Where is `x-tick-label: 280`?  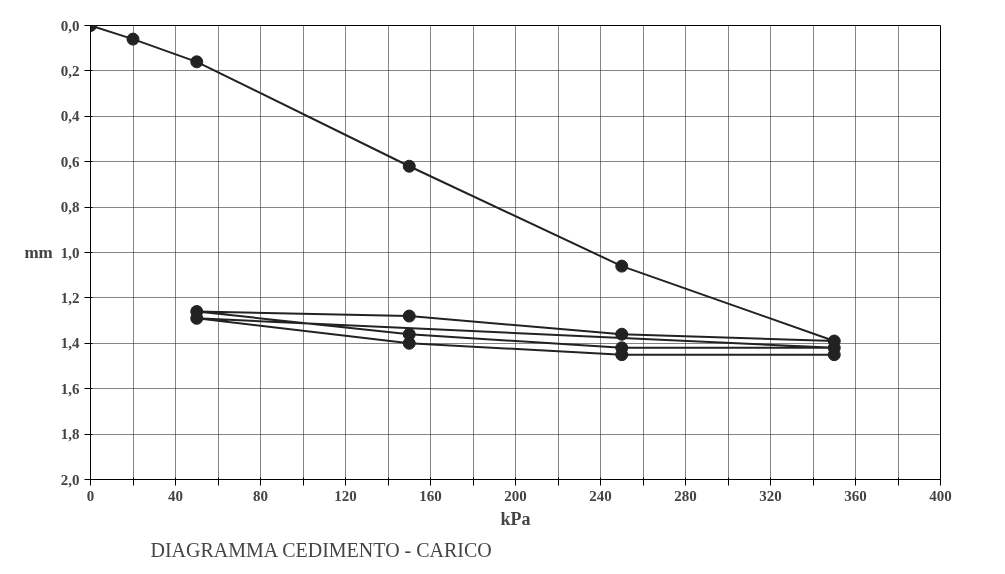
x-tick-label: 280 is located at coordinates (685, 495).